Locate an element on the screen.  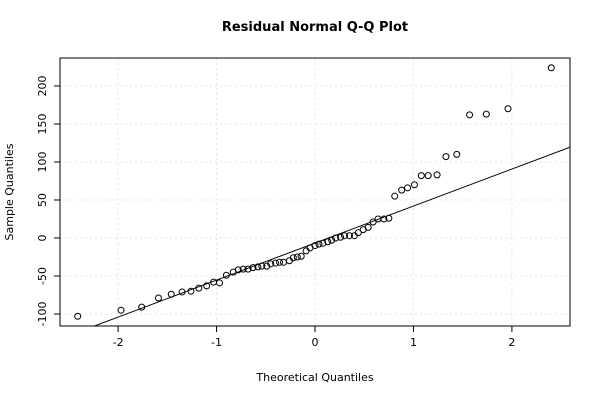
x-tick-label: 2 is located at coordinates (511, 342).